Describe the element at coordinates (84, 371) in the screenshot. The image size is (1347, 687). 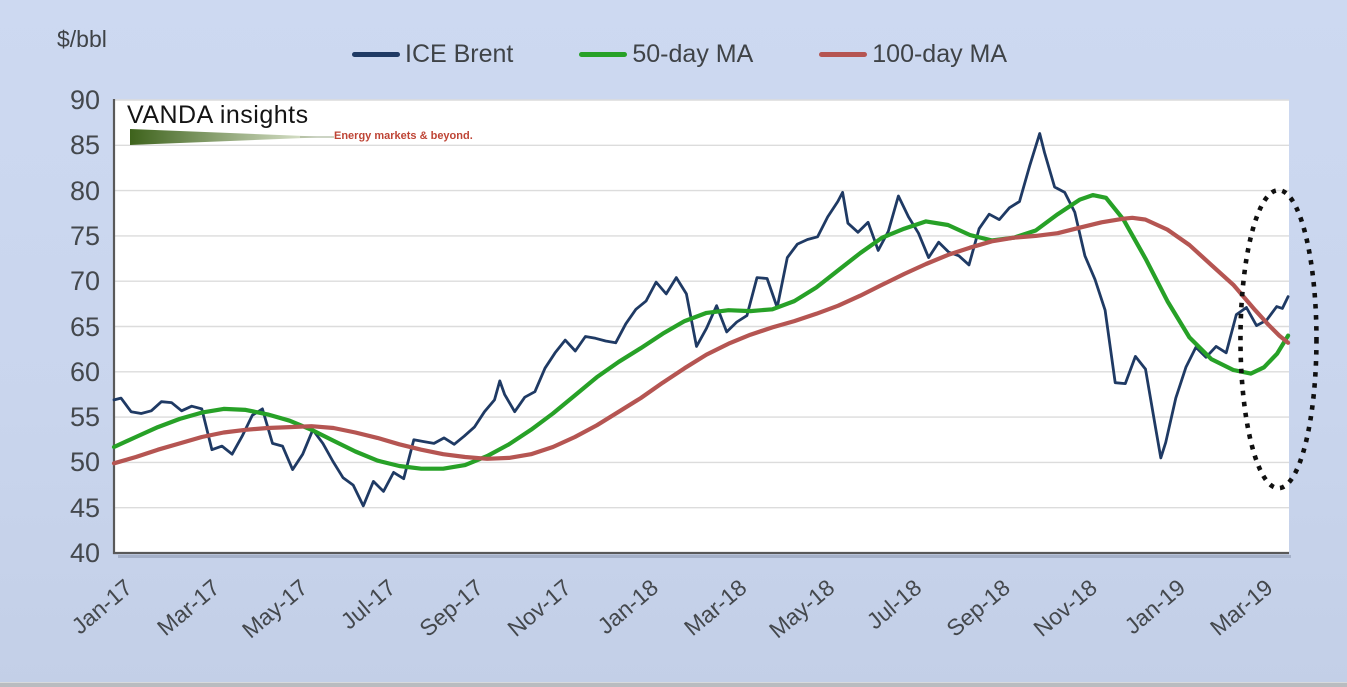
I see `y-axis-tick-label: 60` at that location.